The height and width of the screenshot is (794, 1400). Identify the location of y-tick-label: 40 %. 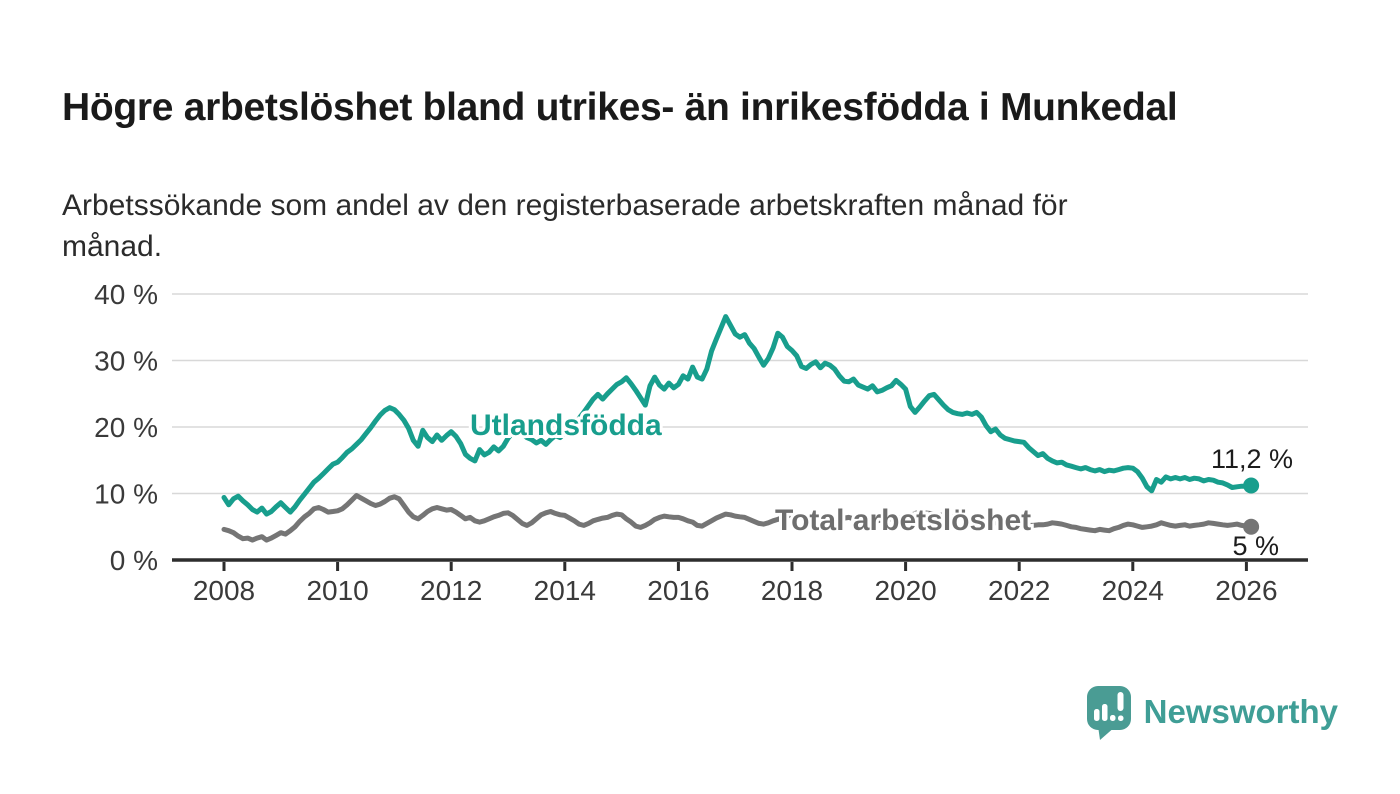
(126, 294).